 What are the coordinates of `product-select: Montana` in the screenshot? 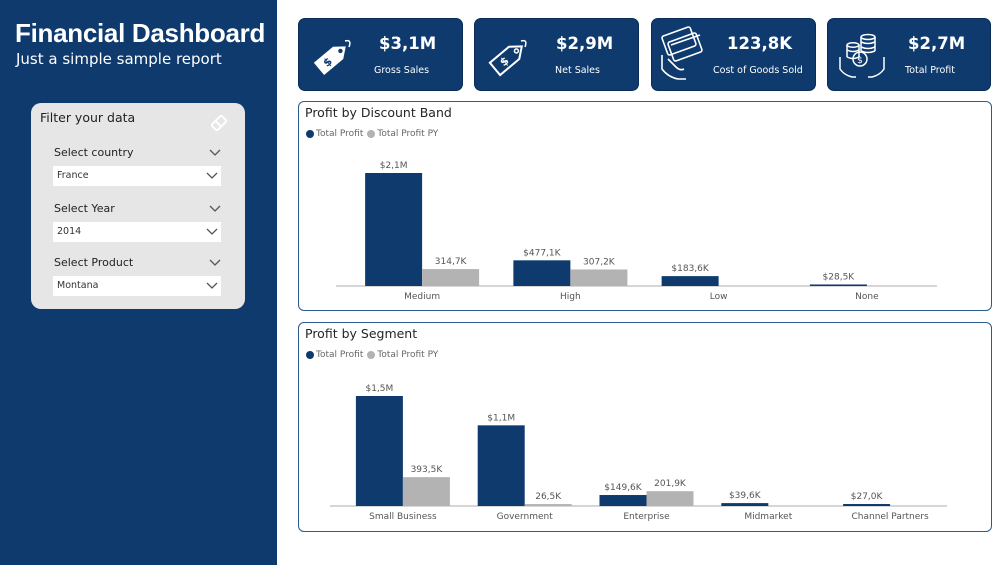 It's located at (137, 286).